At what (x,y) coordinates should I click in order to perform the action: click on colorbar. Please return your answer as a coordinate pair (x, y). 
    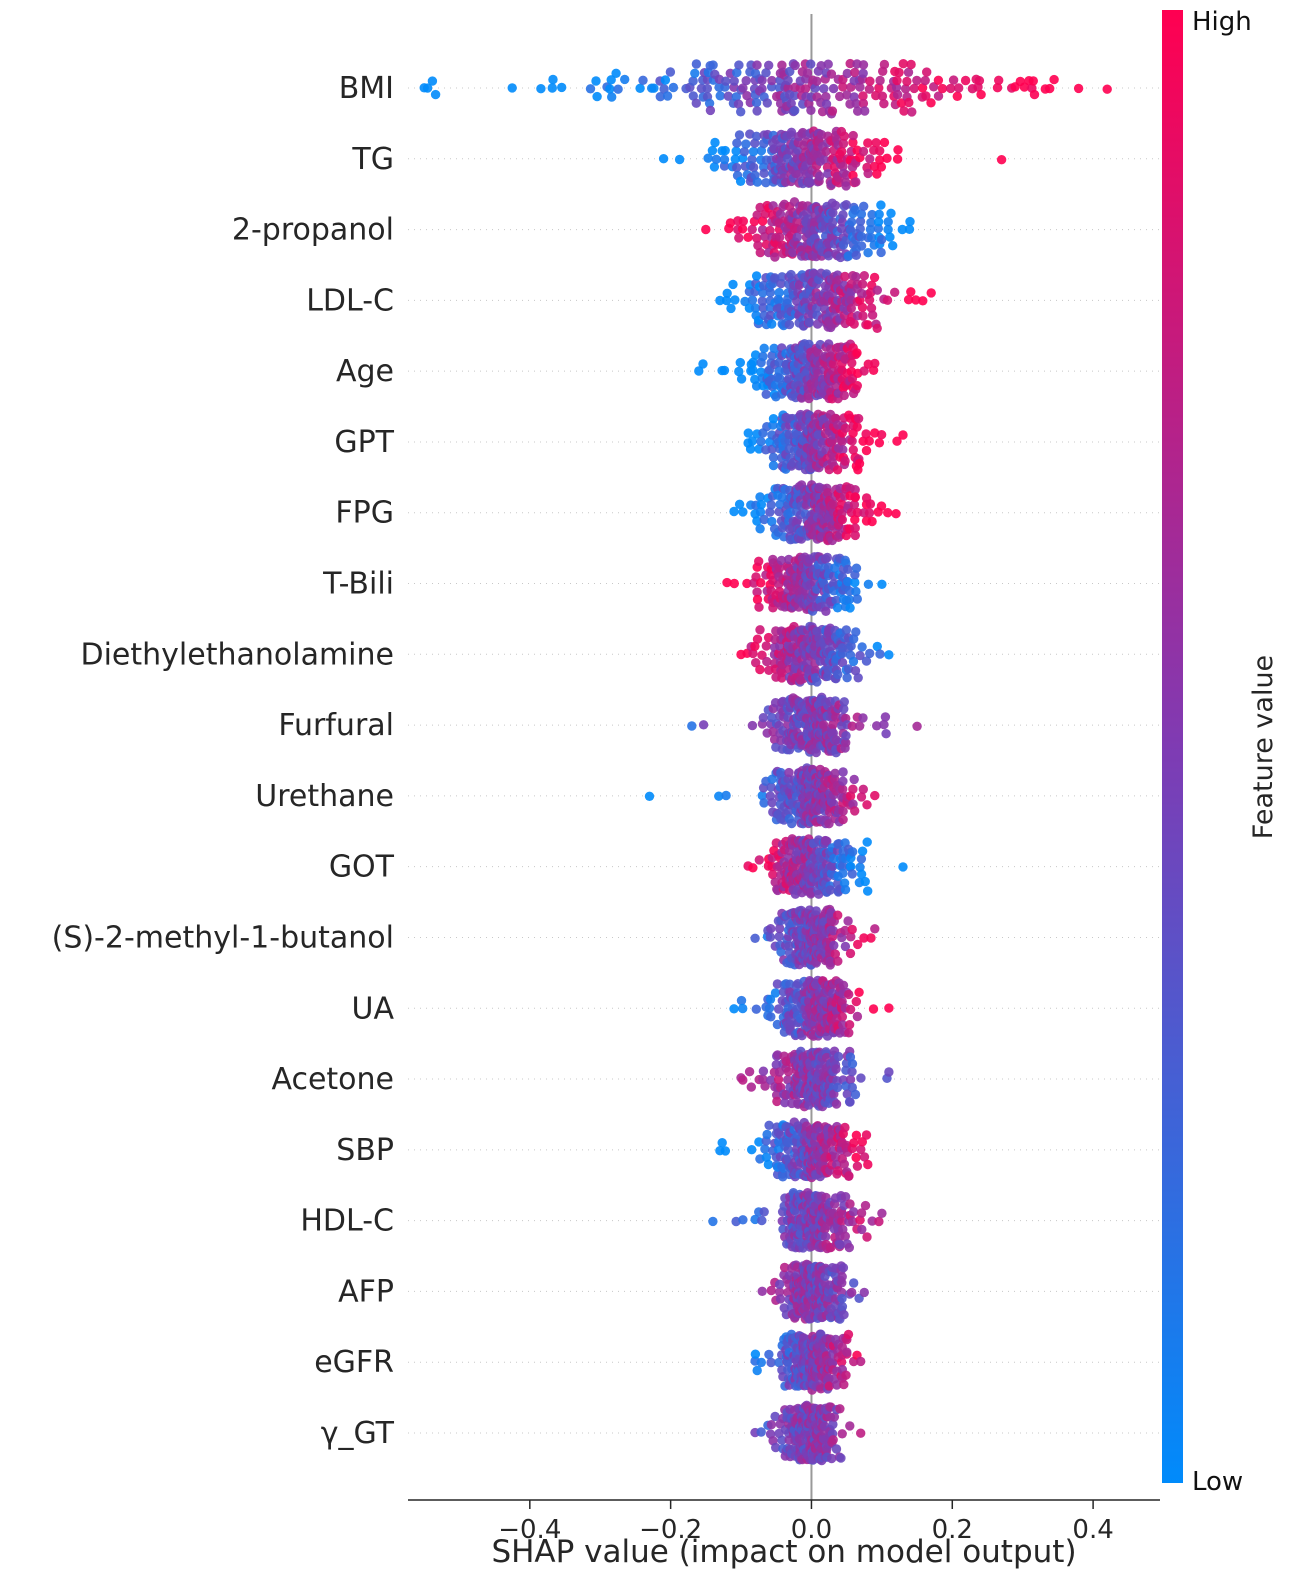
    Looking at the image, I should click on (1172, 746).